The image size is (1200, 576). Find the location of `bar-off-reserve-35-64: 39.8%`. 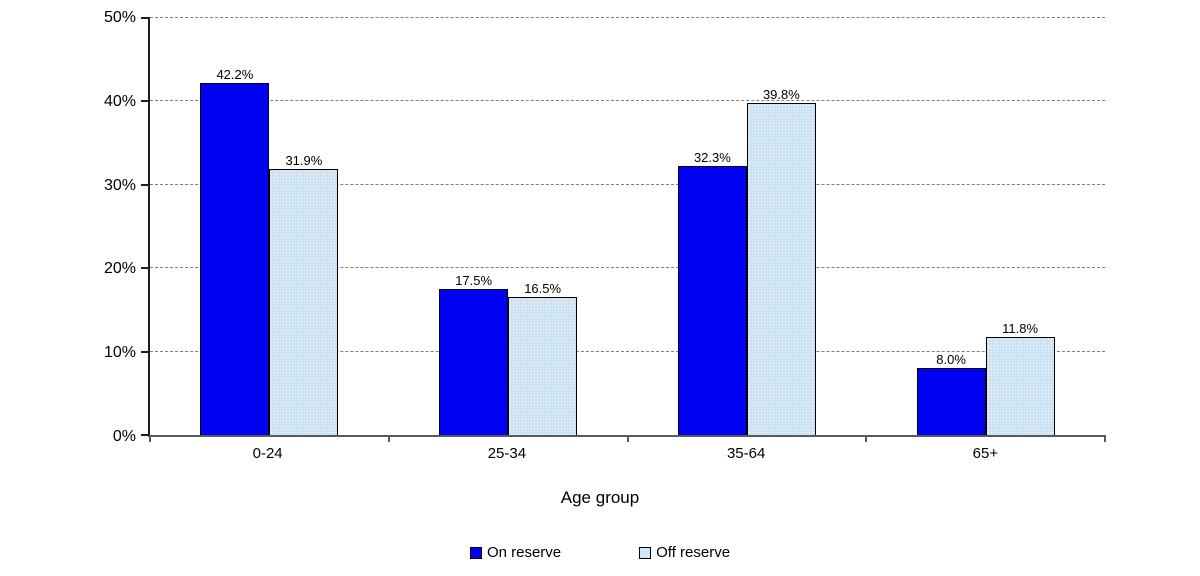

bar-off-reserve-35-64: 39.8% is located at coordinates (781, 261).